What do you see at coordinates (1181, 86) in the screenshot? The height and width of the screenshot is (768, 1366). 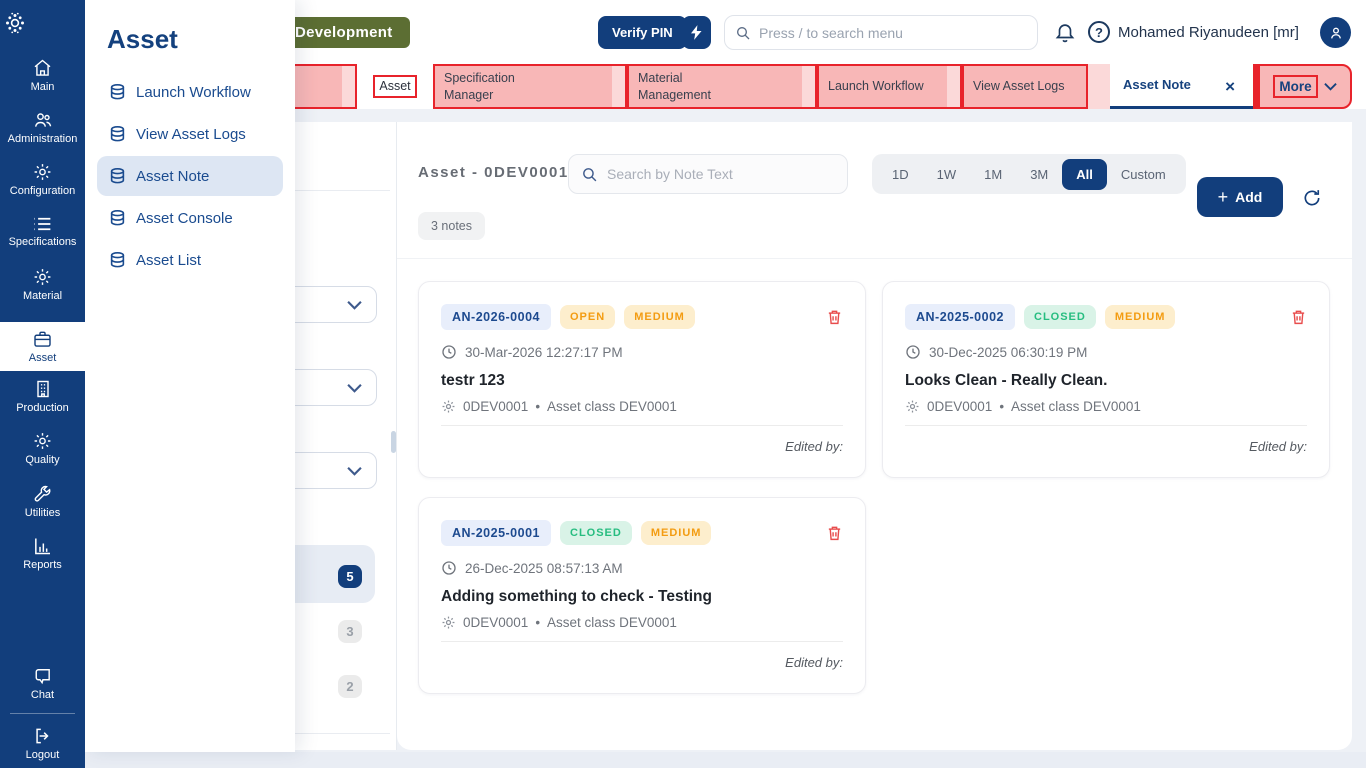 I see `tab-asset-note-active: Asset Note ×` at bounding box center [1181, 86].